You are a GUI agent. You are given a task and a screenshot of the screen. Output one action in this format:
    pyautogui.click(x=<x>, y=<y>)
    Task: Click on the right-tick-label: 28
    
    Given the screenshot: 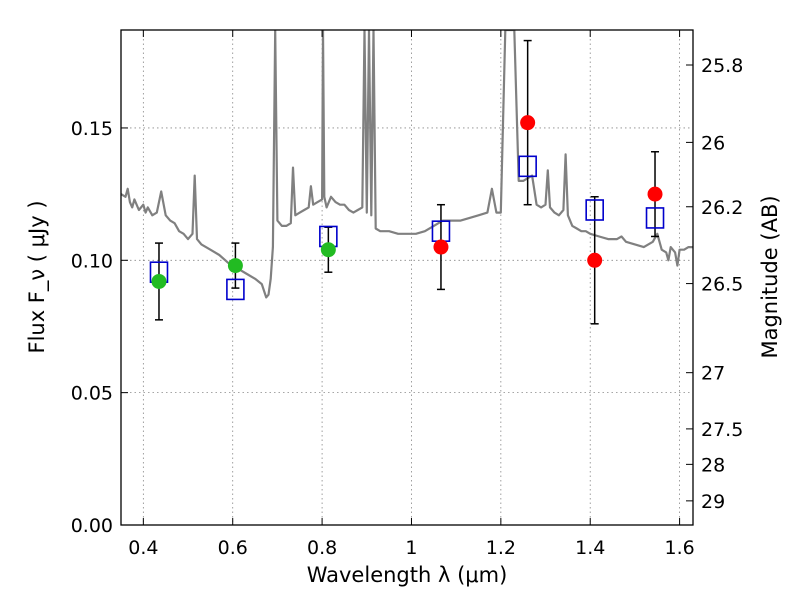 What is the action you would take?
    pyautogui.click(x=713, y=465)
    